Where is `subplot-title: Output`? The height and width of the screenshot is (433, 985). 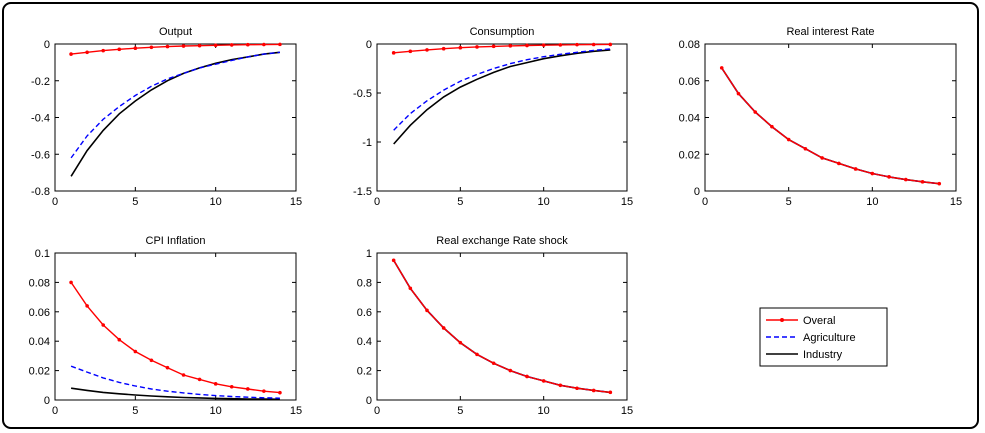
subplot-title: Output is located at coordinates (175, 32).